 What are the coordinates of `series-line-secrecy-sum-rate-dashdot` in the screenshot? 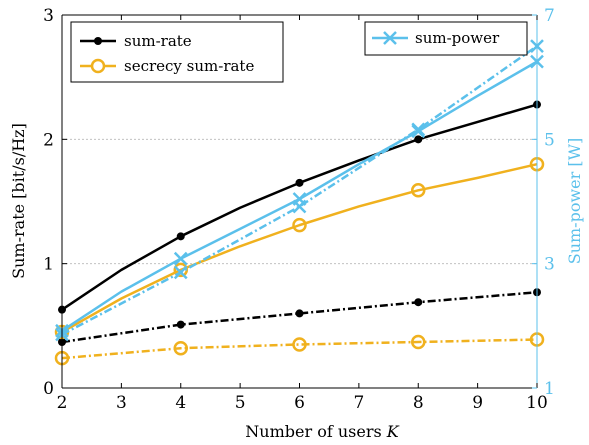 It's located at (299, 349).